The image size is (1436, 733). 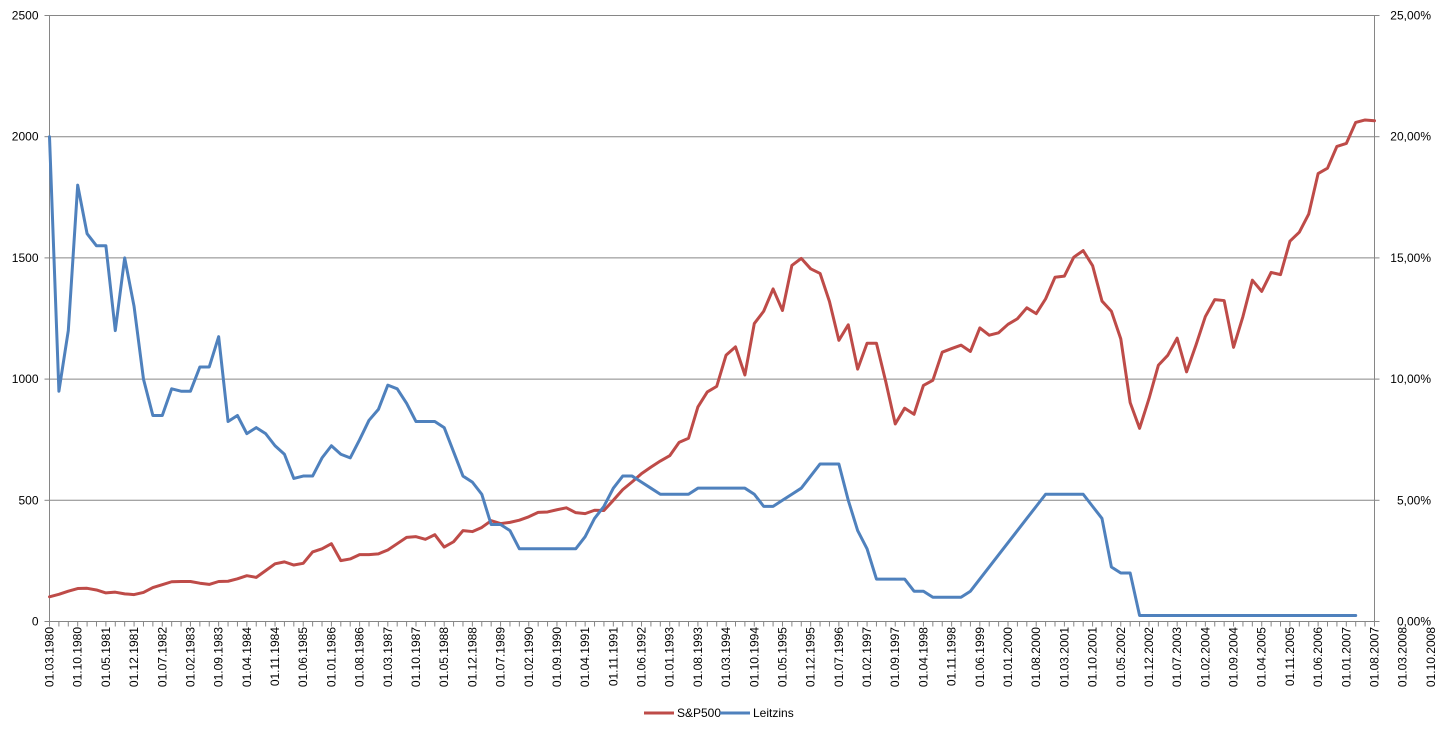 I want to click on x-tick-label: 01.04.1984, so click(x=247, y=657).